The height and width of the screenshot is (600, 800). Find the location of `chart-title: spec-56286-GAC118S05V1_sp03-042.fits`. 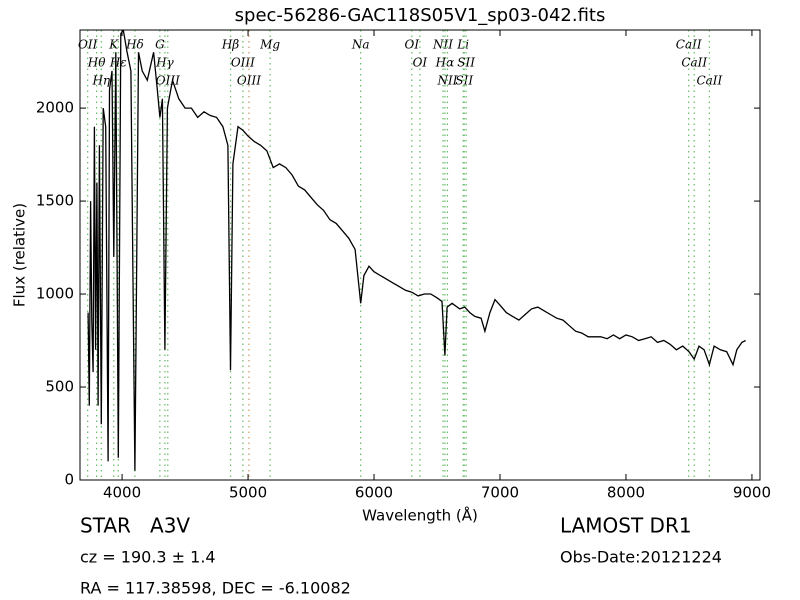

chart-title: spec-56286-GAC118S05V1_sp03-042.fits is located at coordinates (420, 15).